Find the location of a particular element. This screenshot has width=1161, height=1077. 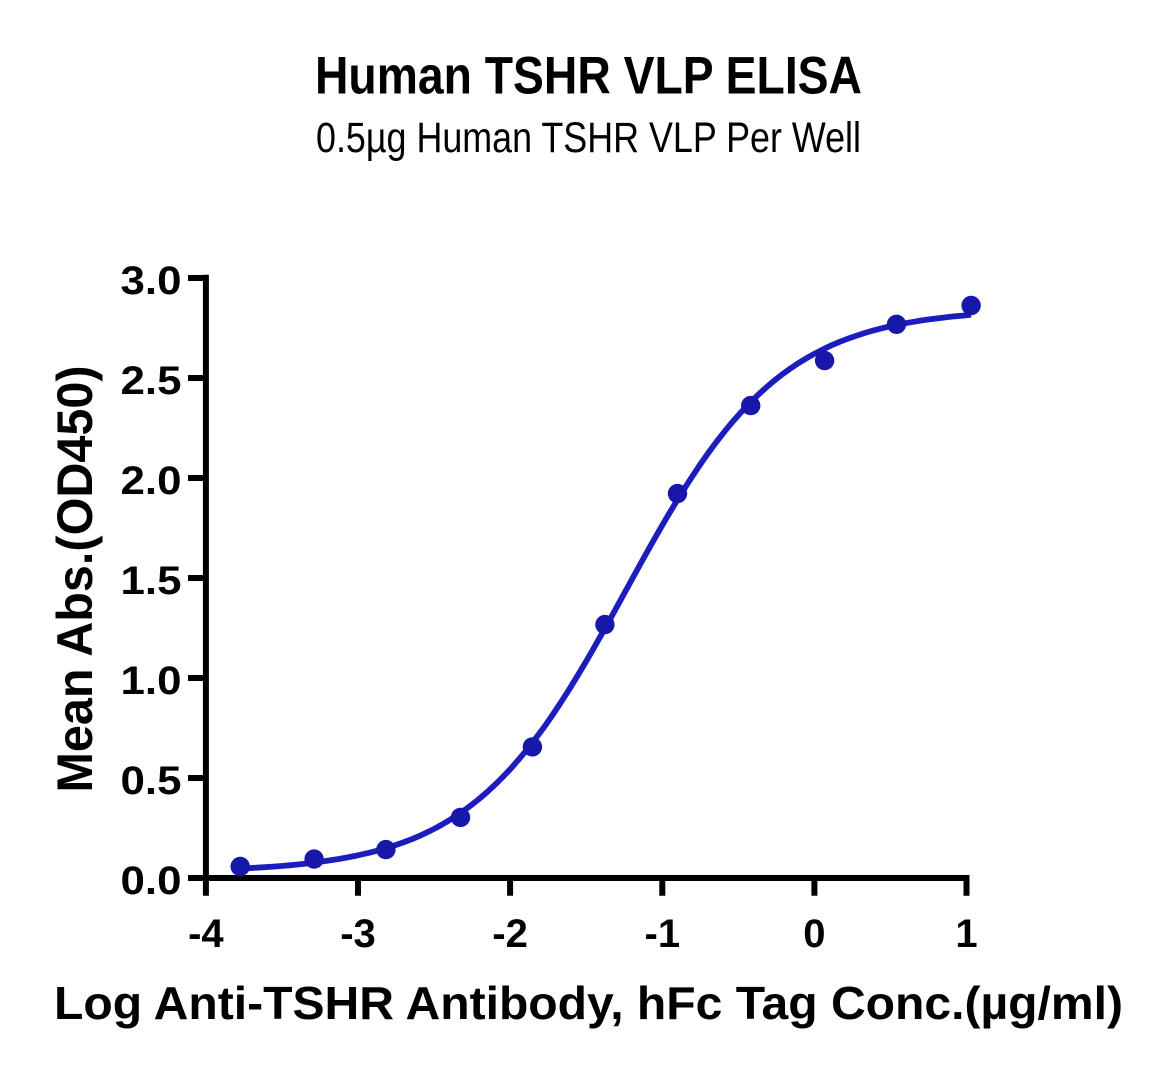

svg-text: 1.0 is located at coordinates (151, 681).